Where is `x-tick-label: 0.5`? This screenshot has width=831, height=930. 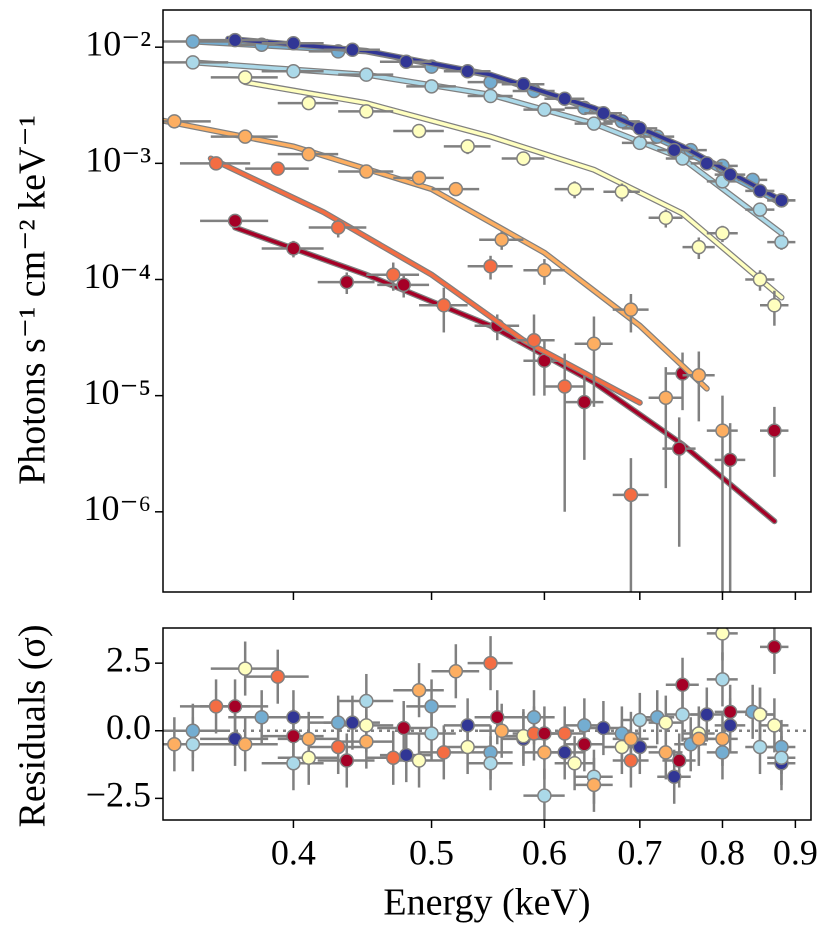
x-tick-label: 0.5 is located at coordinates (431, 852).